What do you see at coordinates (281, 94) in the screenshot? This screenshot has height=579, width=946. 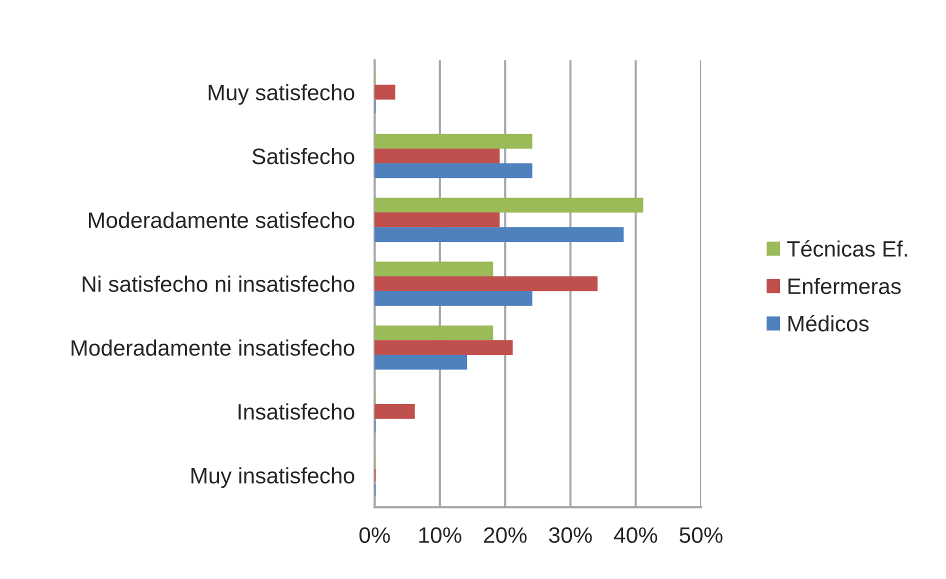 I see `y-tick-label: Muy satisfecho` at bounding box center [281, 94].